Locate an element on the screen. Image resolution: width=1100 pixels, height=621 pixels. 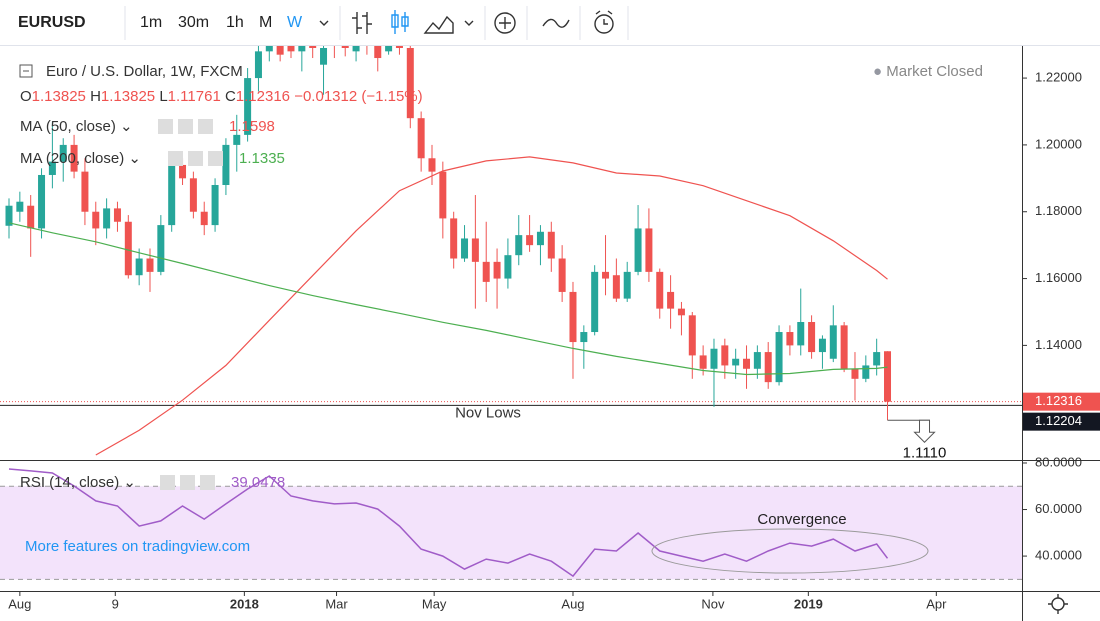
ohlc-key: O is located at coordinates (26, 96).